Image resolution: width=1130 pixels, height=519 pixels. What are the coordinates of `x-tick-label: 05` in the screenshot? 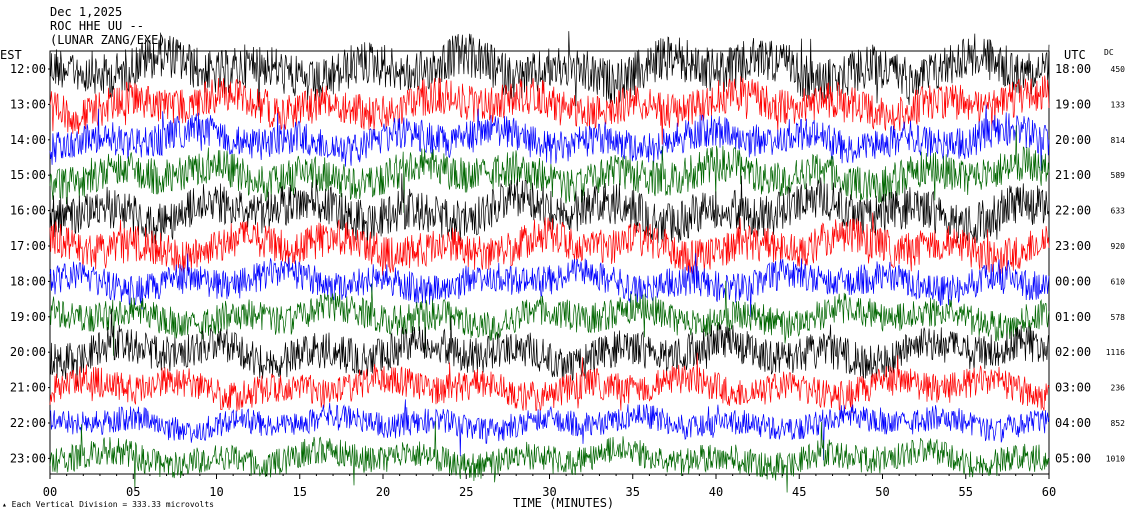 It's located at (133, 492).